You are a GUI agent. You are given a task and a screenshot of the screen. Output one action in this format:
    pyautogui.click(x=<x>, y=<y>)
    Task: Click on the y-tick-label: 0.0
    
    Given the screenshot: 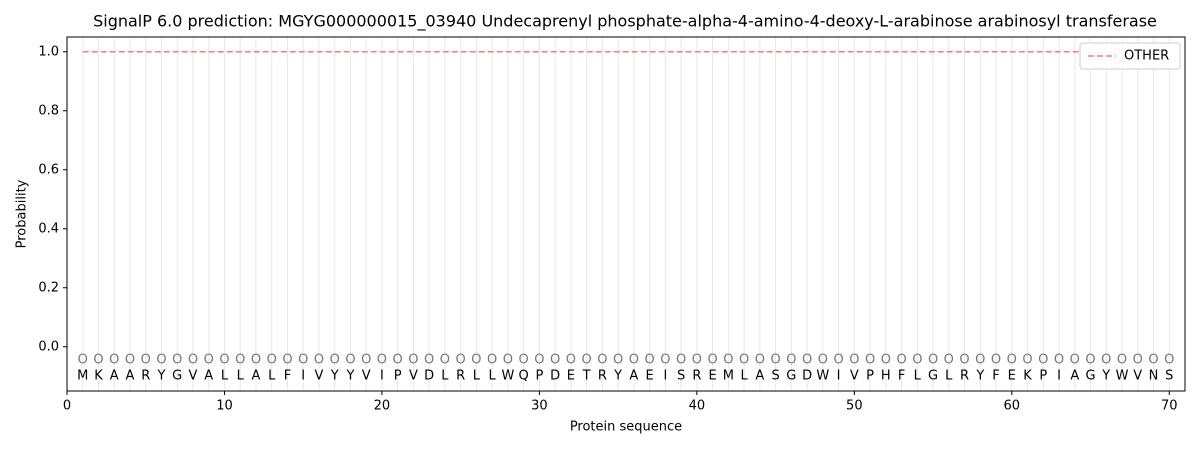 What is the action you would take?
    pyautogui.click(x=48, y=346)
    